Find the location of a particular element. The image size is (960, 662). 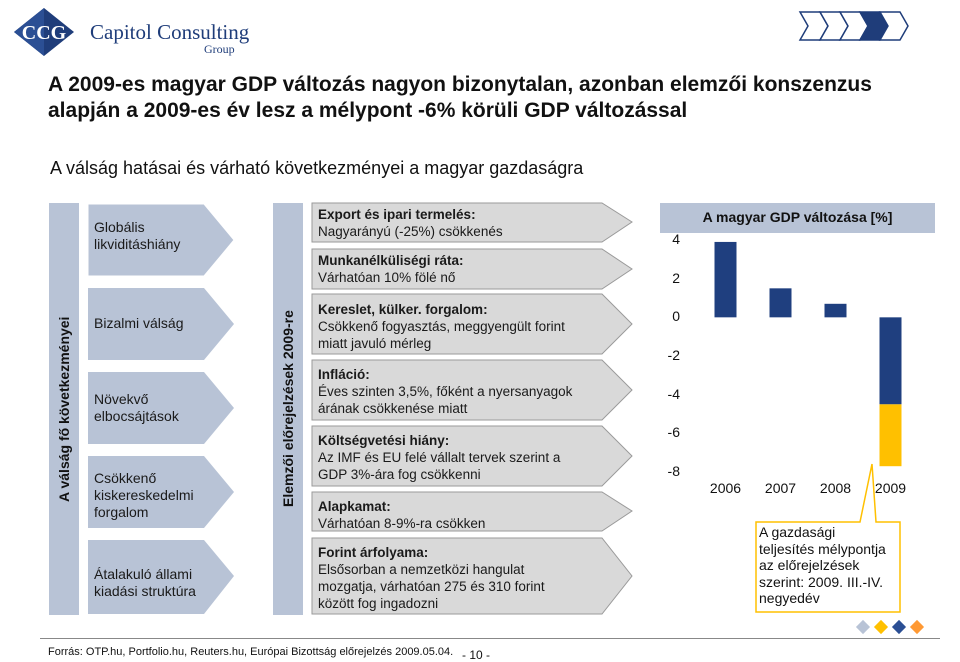

consequence-text-3: Növekvő elbocsájtások is located at coordinates (136, 407).